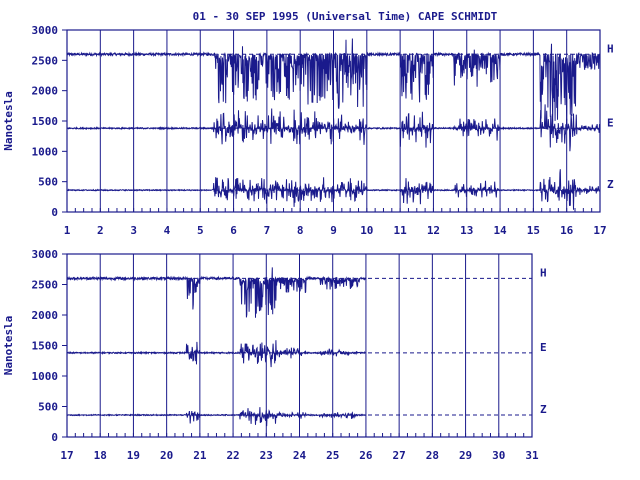  I want to click on x-tick-label: 14, so click(500, 230).